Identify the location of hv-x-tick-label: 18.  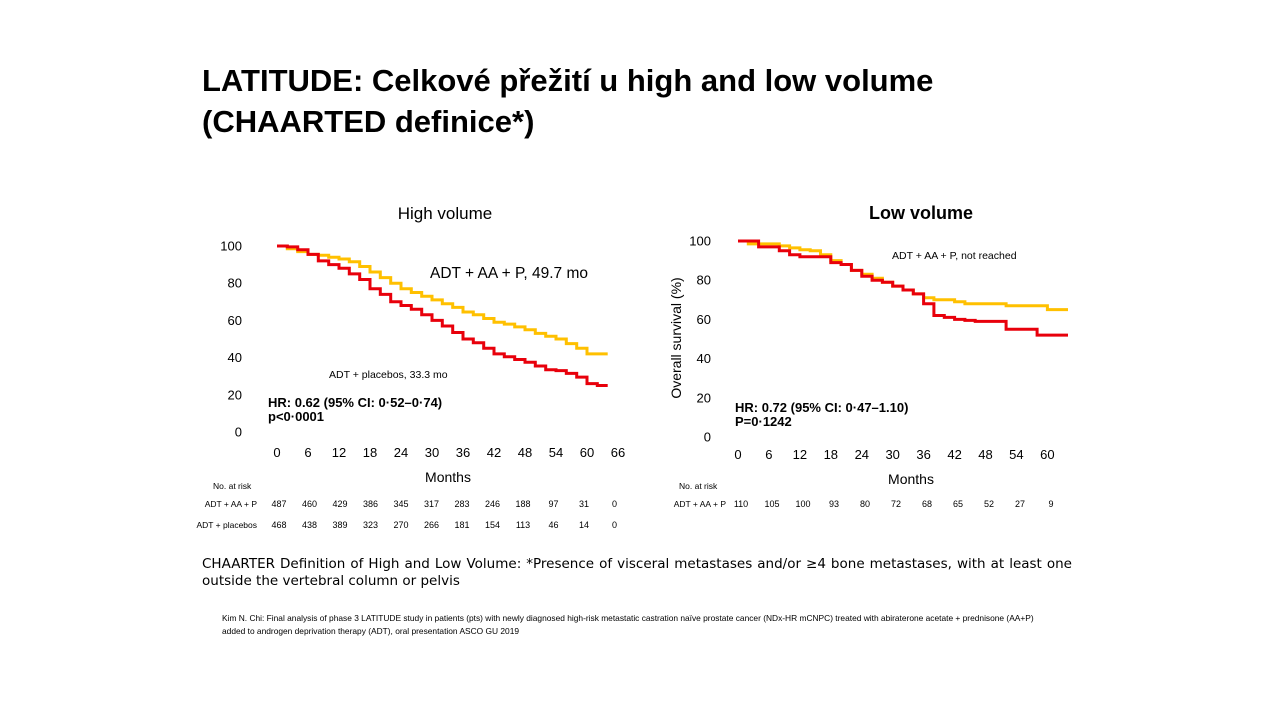
(370, 452).